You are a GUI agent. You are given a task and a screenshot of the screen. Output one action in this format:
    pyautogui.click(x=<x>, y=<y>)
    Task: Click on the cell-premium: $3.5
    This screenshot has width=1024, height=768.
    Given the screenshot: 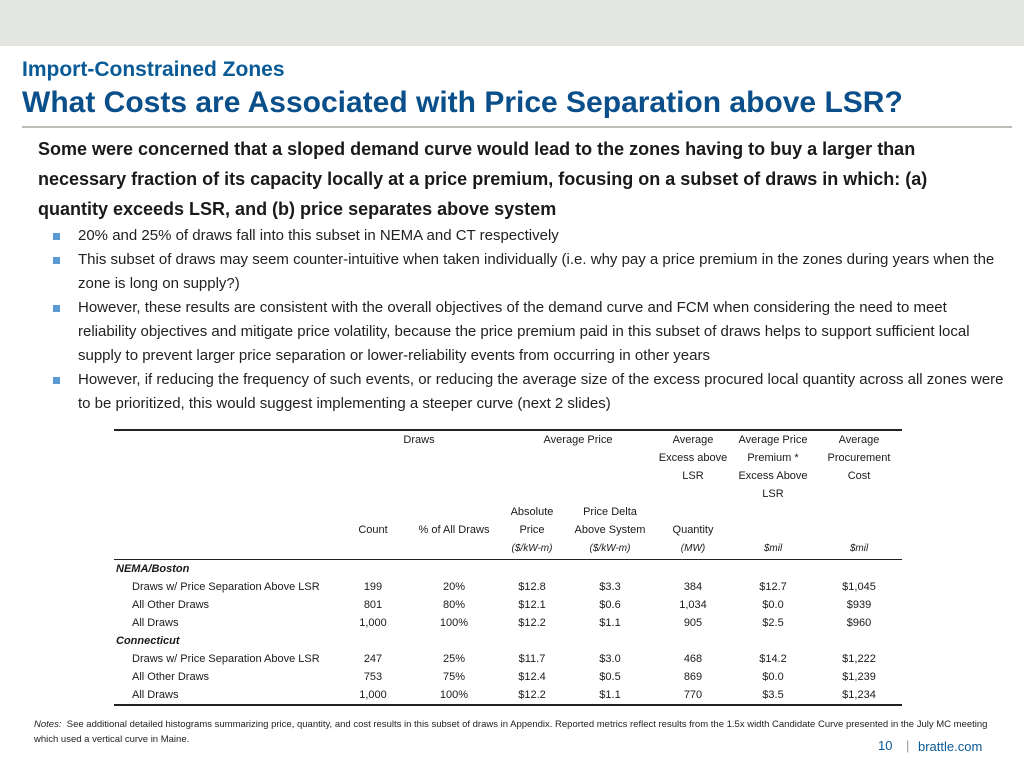 What is the action you would take?
    pyautogui.click(x=773, y=696)
    